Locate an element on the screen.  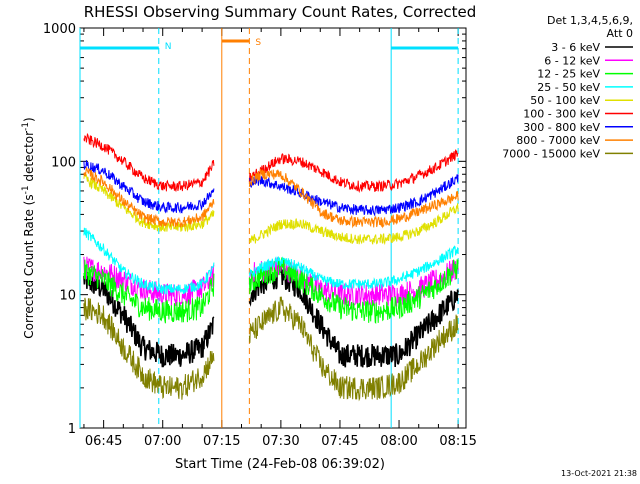
y-tick-label: 1 is located at coordinates (72, 429).